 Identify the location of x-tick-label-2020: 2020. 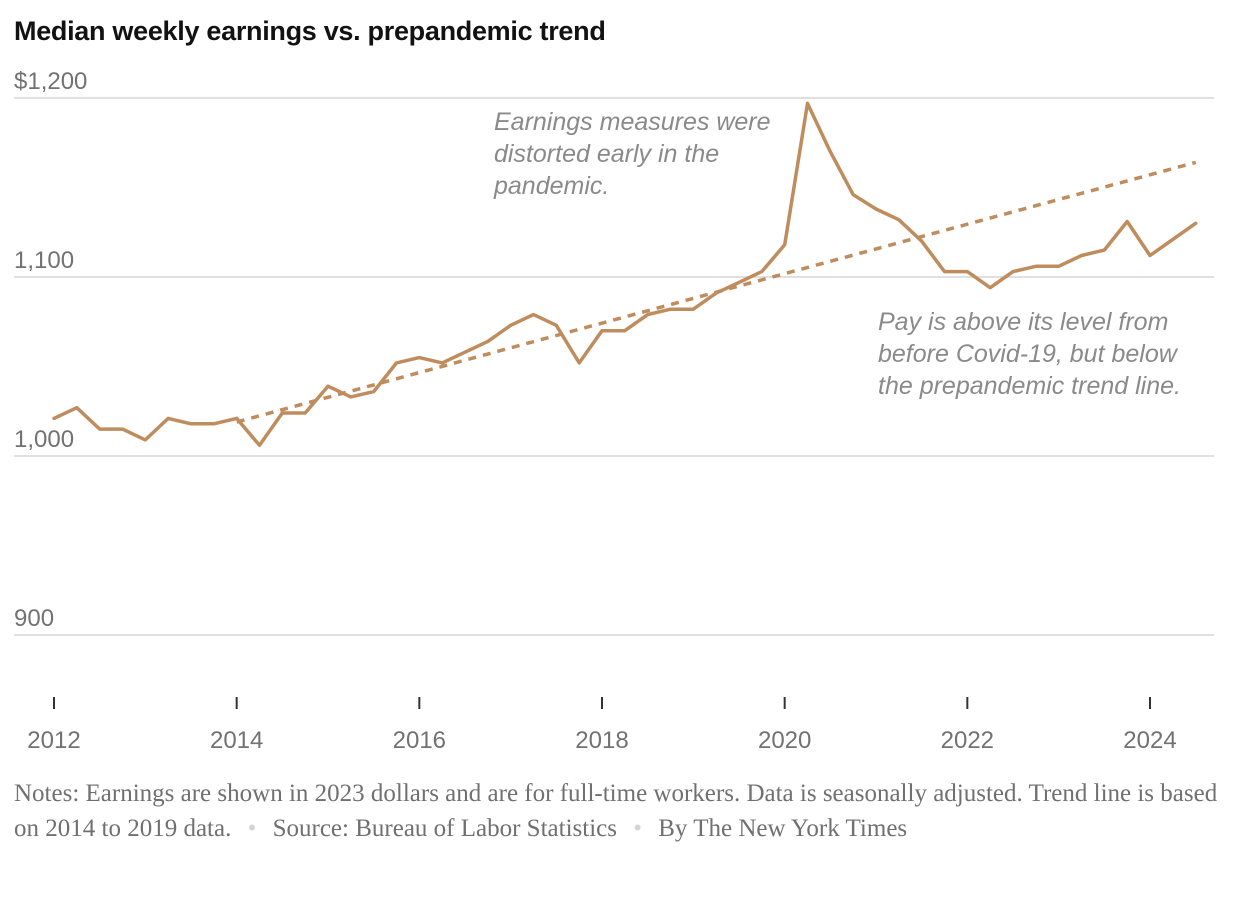
(784, 740).